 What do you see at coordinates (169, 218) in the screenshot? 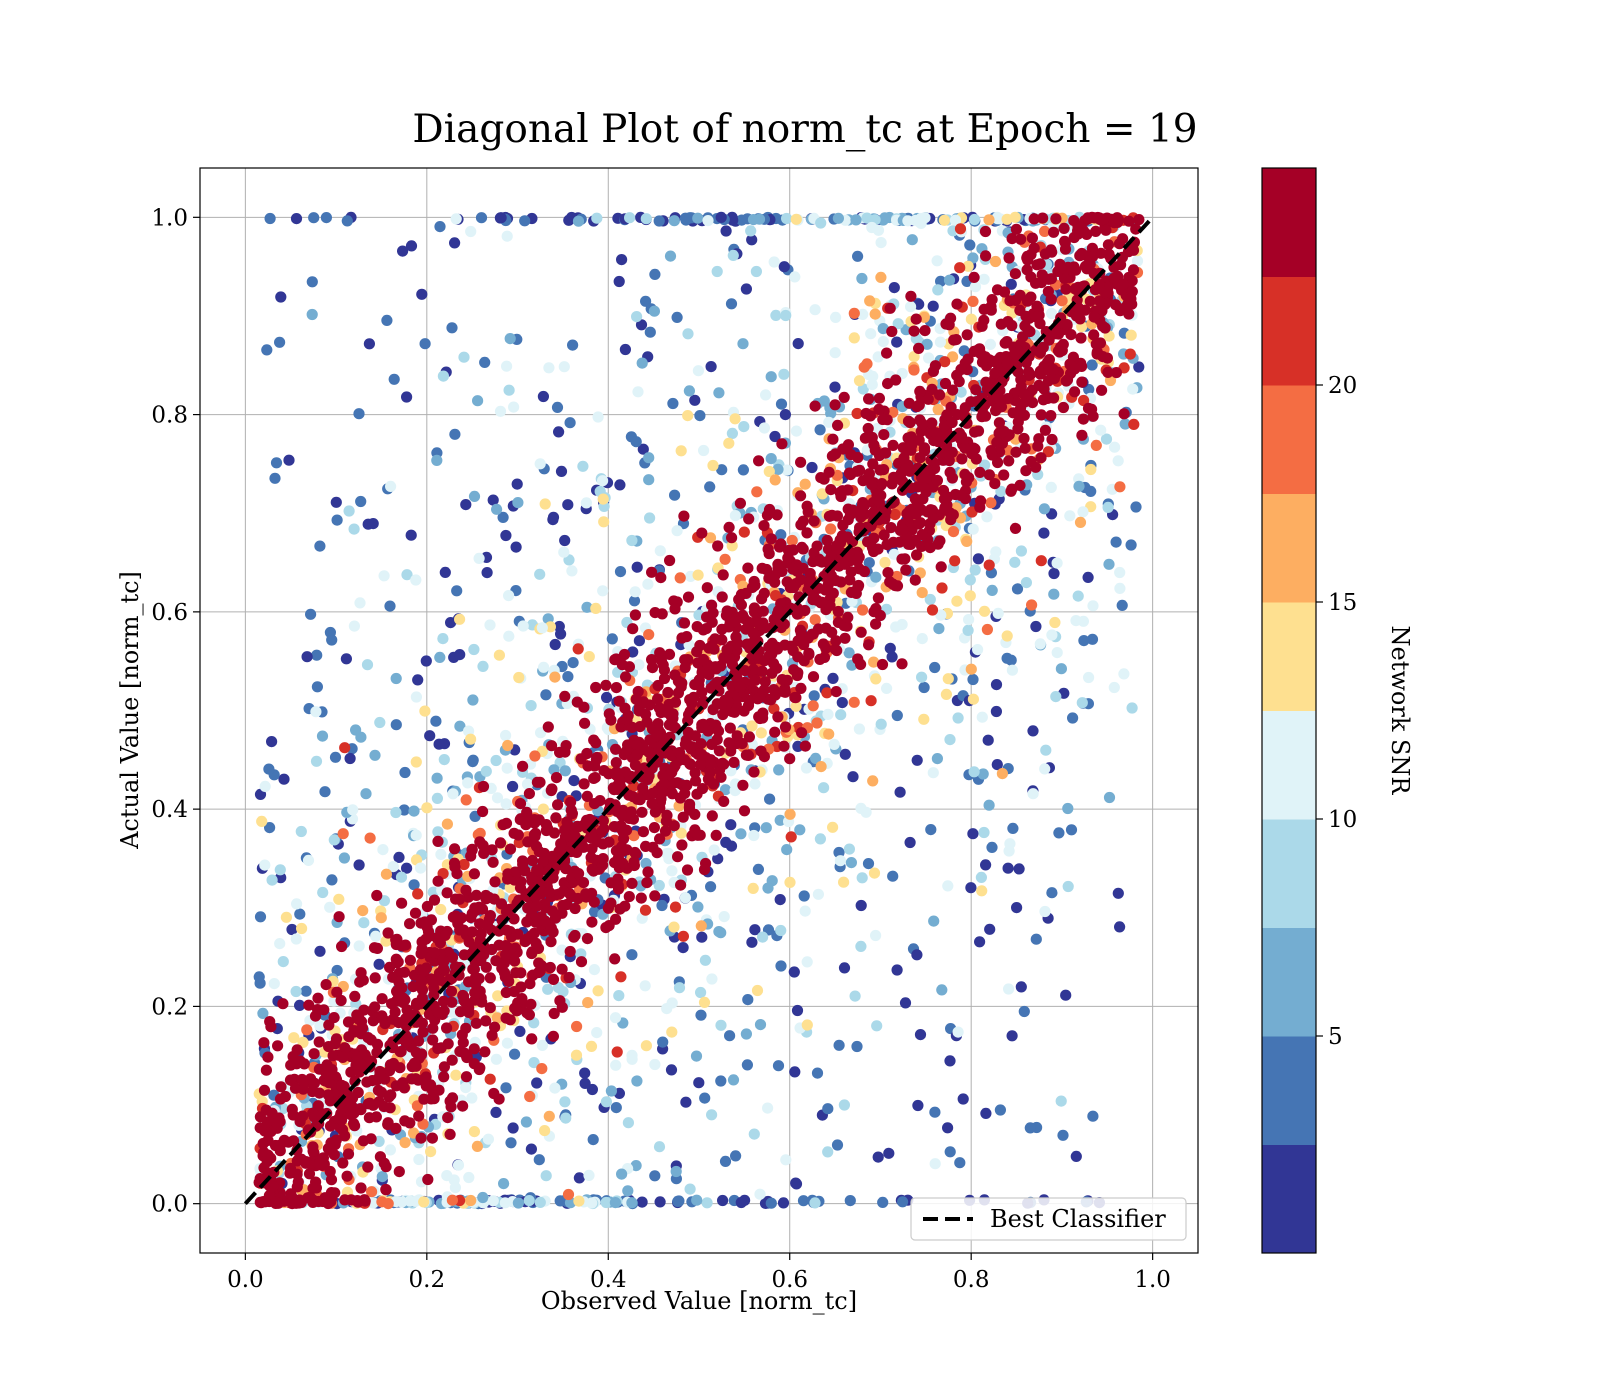
I see `y-tick-label: 1.0` at bounding box center [169, 218].